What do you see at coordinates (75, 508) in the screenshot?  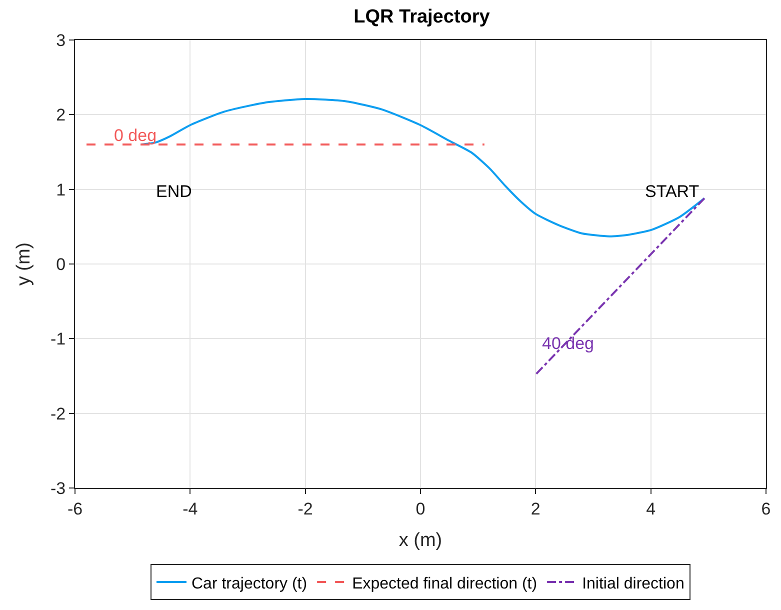 I see `x-tick-label: -6` at bounding box center [75, 508].